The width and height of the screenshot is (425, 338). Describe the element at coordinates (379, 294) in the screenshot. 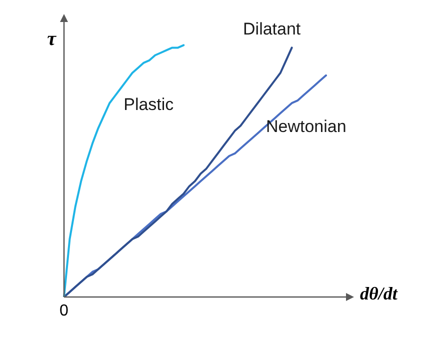

I see `x-axis-title: dθ/dt` at that location.